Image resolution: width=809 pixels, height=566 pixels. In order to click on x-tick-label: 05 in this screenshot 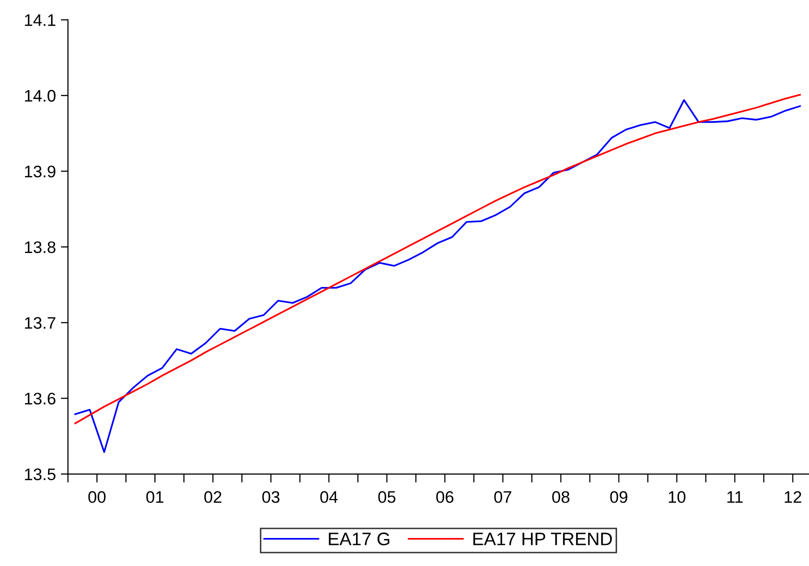, I will do `click(387, 497)`.